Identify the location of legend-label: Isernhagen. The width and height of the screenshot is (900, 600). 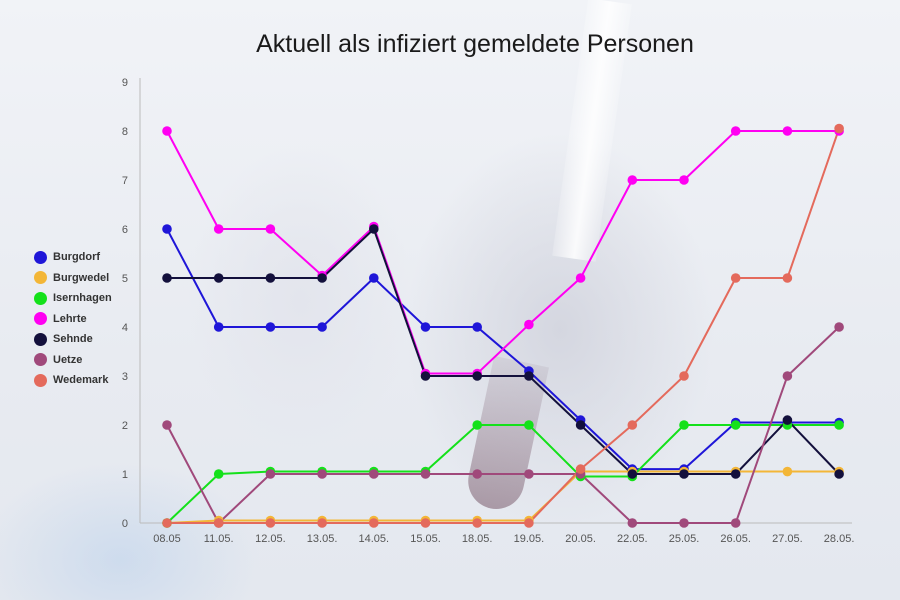
(82, 298).